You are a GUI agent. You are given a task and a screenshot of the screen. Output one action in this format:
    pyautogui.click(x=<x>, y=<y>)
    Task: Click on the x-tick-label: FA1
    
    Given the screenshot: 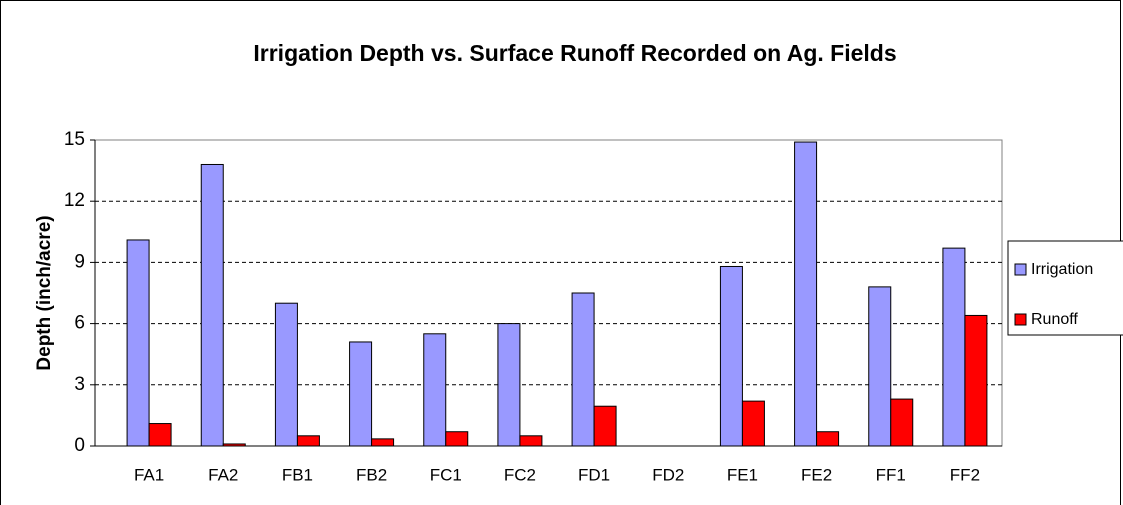 What is the action you would take?
    pyautogui.click(x=149, y=474)
    